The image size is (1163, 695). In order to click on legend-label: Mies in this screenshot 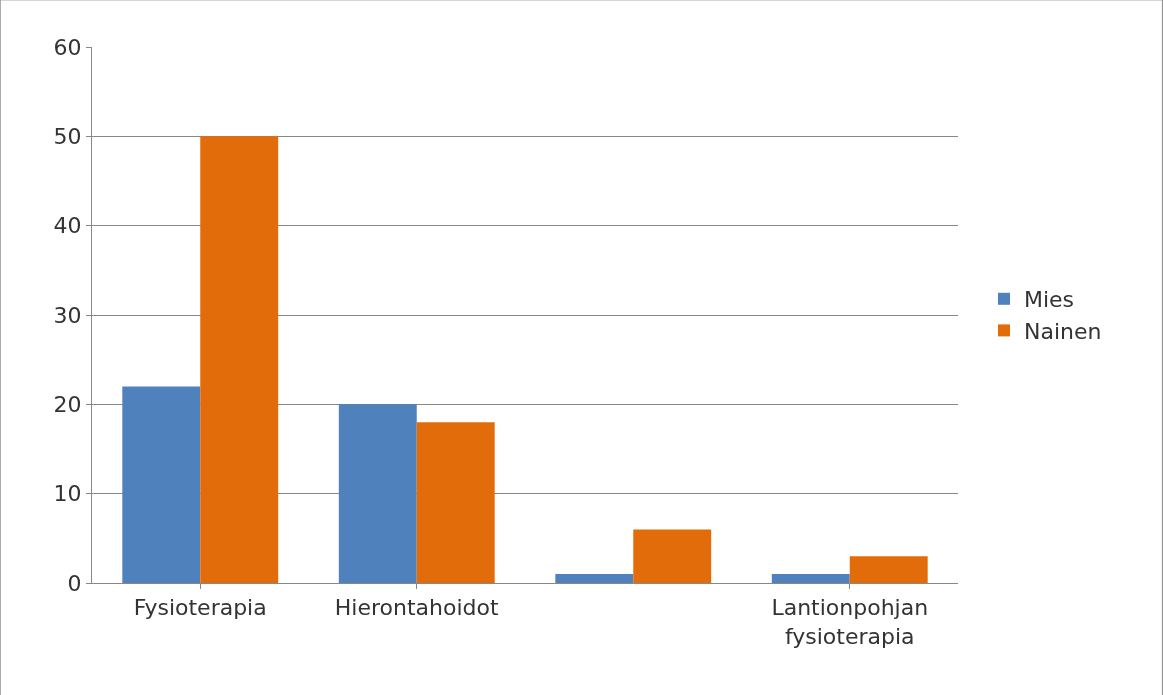, I will do `click(1049, 300)`.